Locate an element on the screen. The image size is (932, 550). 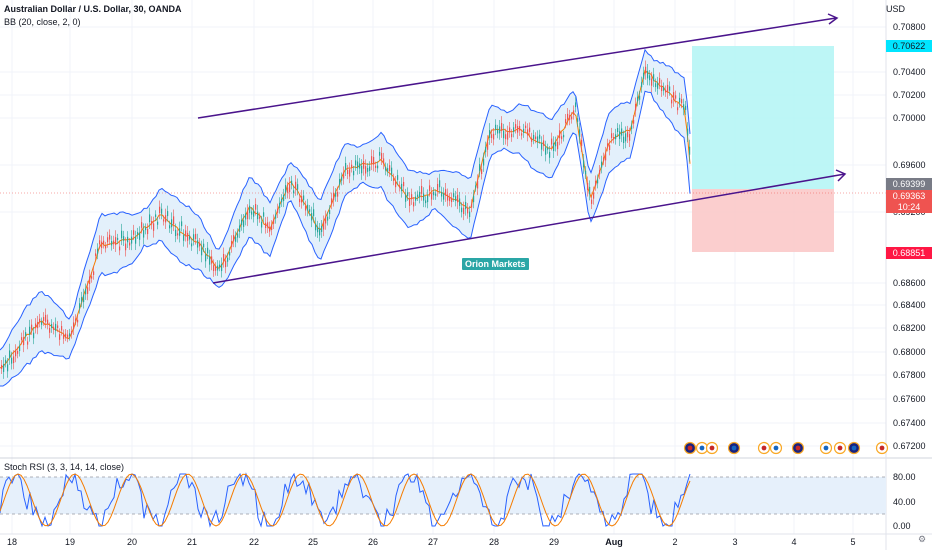
position-zones is located at coordinates (763, 149).